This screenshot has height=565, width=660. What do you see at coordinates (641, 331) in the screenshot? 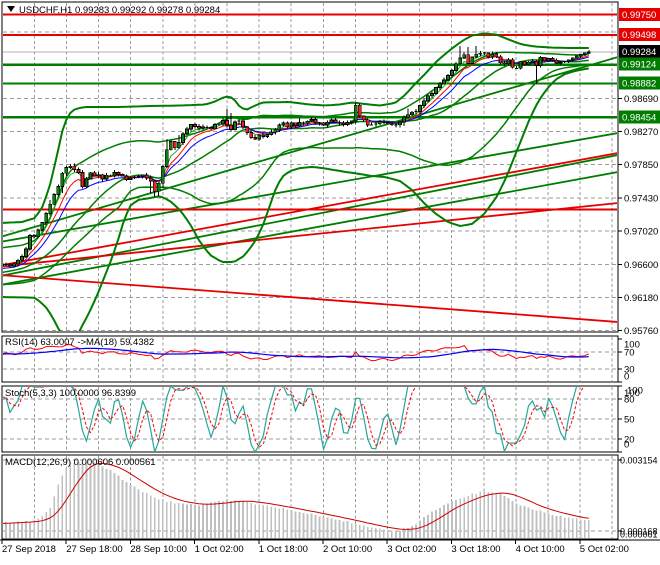
I see `svg-text: 0.95760` at bounding box center [641, 331].